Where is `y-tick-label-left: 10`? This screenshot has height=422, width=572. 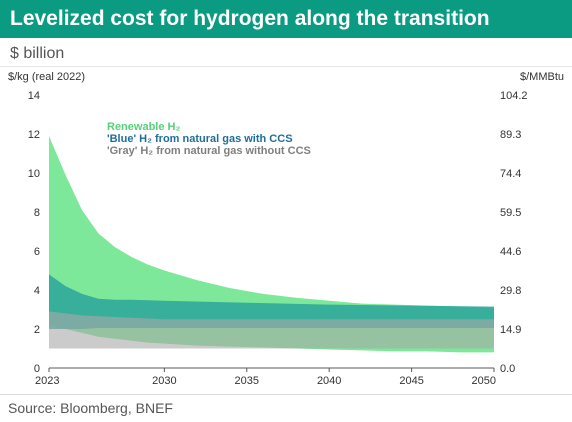 y-tick-label-left: 10 is located at coordinates (34, 174).